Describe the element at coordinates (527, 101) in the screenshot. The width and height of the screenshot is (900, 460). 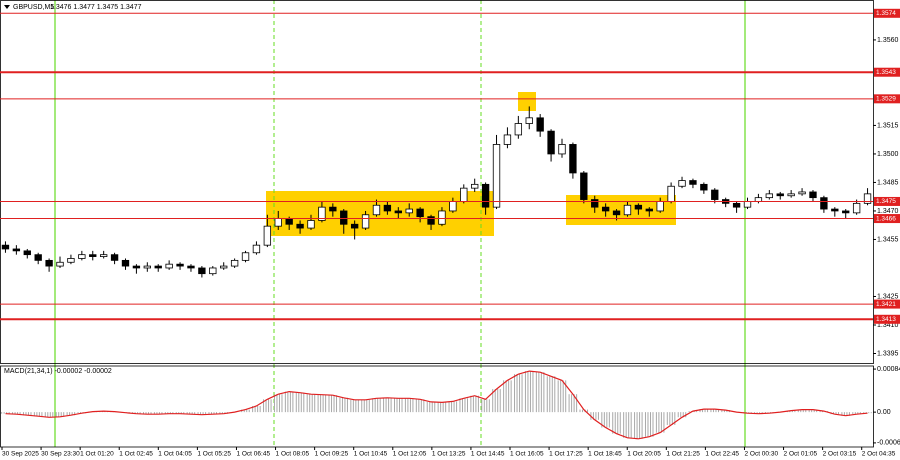
I see `high-box` at that location.